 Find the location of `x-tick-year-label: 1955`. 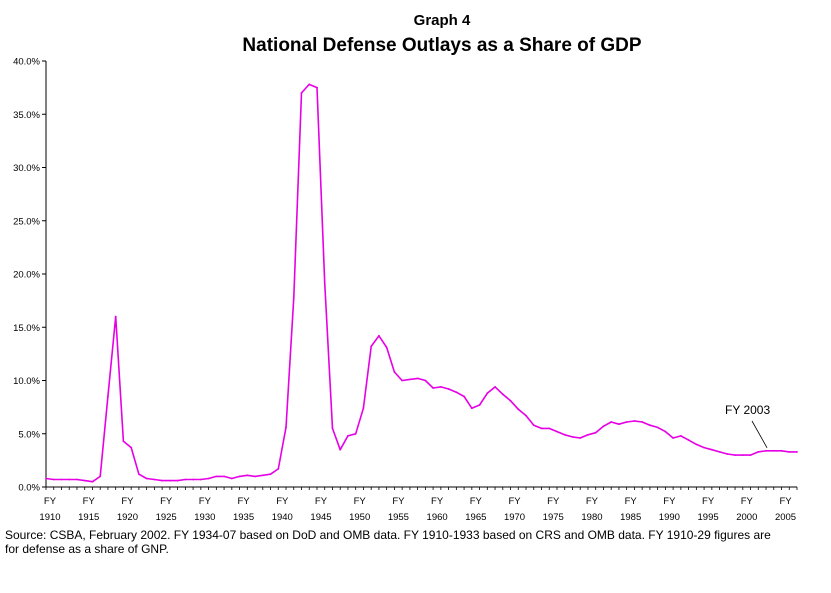

x-tick-year-label: 1955 is located at coordinates (398, 517).